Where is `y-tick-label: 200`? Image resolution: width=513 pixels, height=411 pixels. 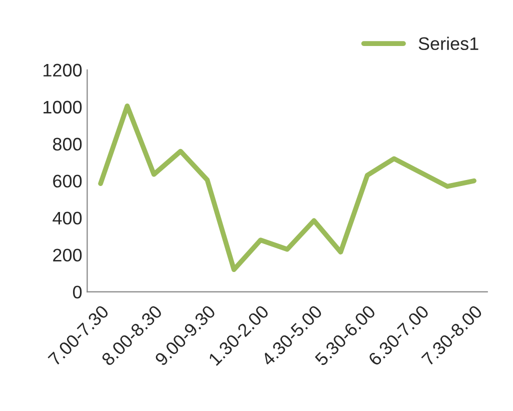 y-tick-label: 200 is located at coordinates (67, 255).